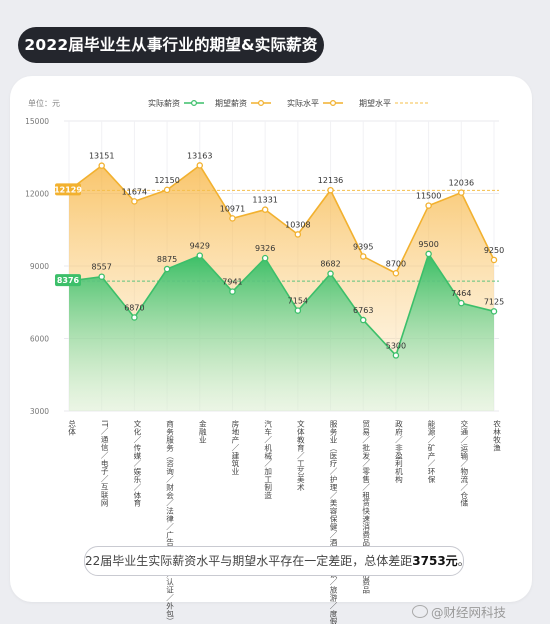  What do you see at coordinates (167, 259) in the screenshot?
I see `actual-value-label-3: 8875` at bounding box center [167, 259].